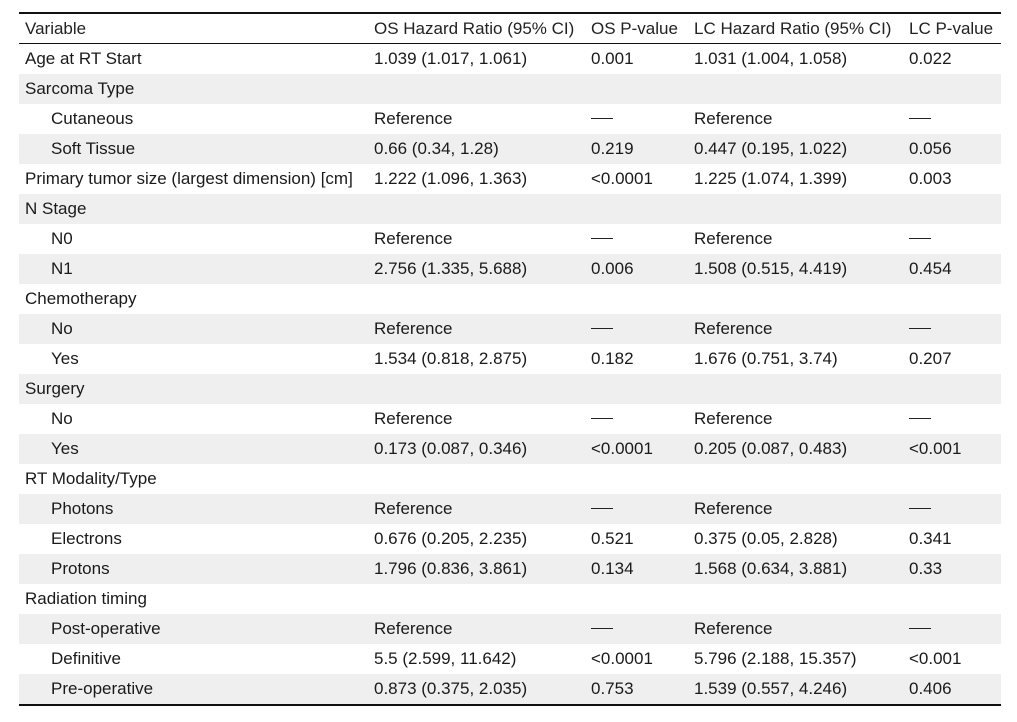  Describe the element at coordinates (612, 268) in the screenshot. I see `os-p-value-cell: 0.006` at that location.